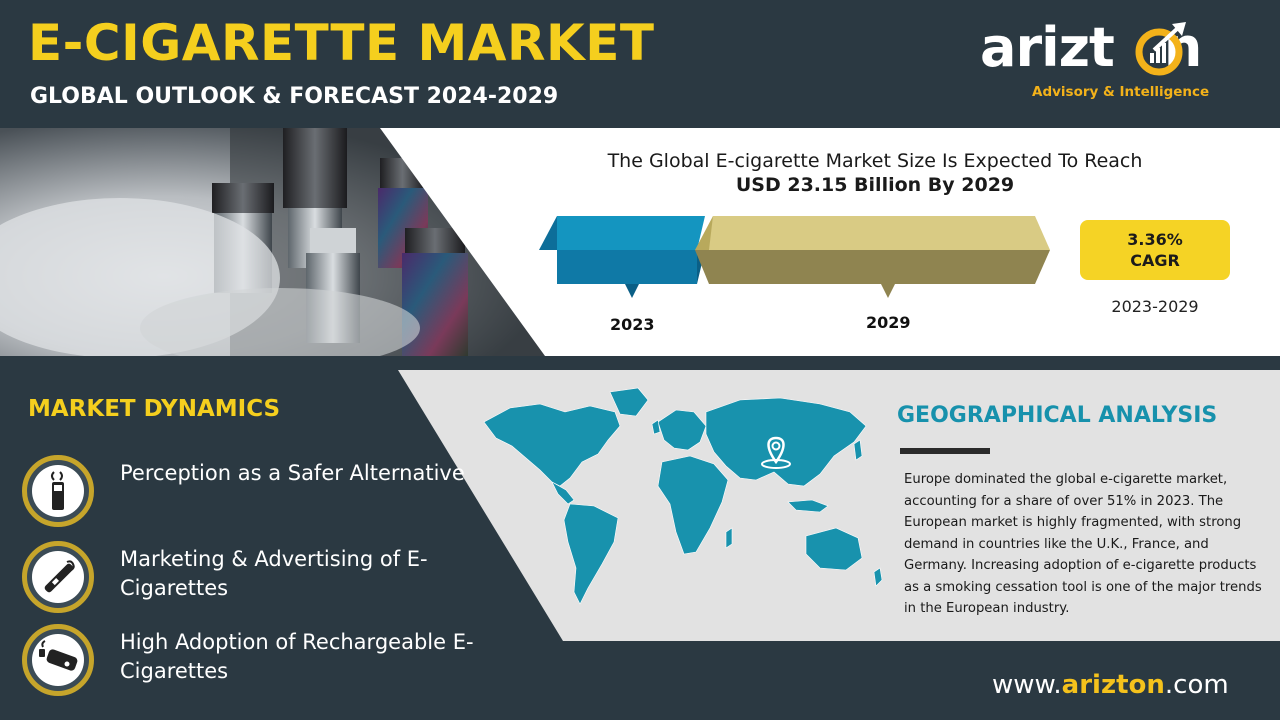  What do you see at coordinates (1155, 250) in the screenshot?
I see `cagr-badge: 3.36% CAGR` at bounding box center [1155, 250].